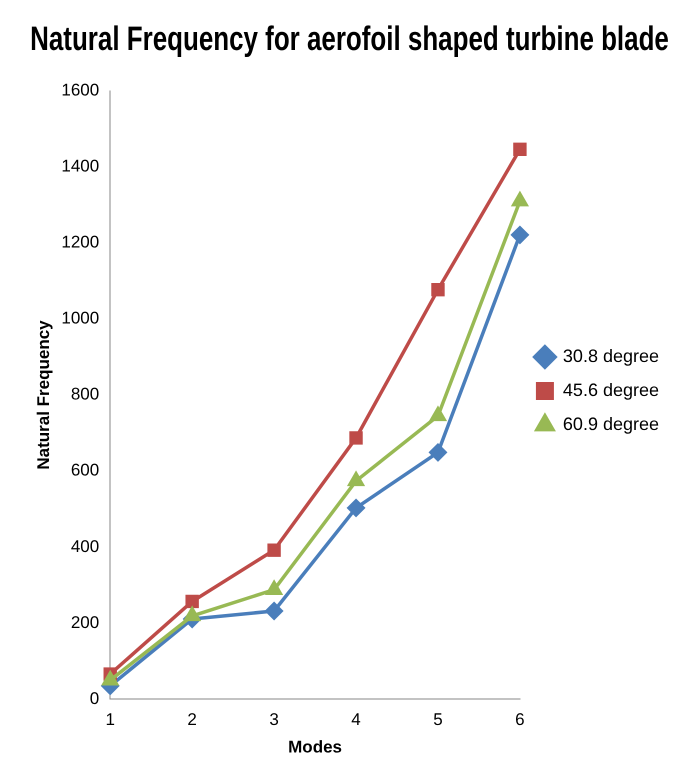 This screenshot has width=689, height=782. I want to click on legend-label: 45.6 degree, so click(611, 390).